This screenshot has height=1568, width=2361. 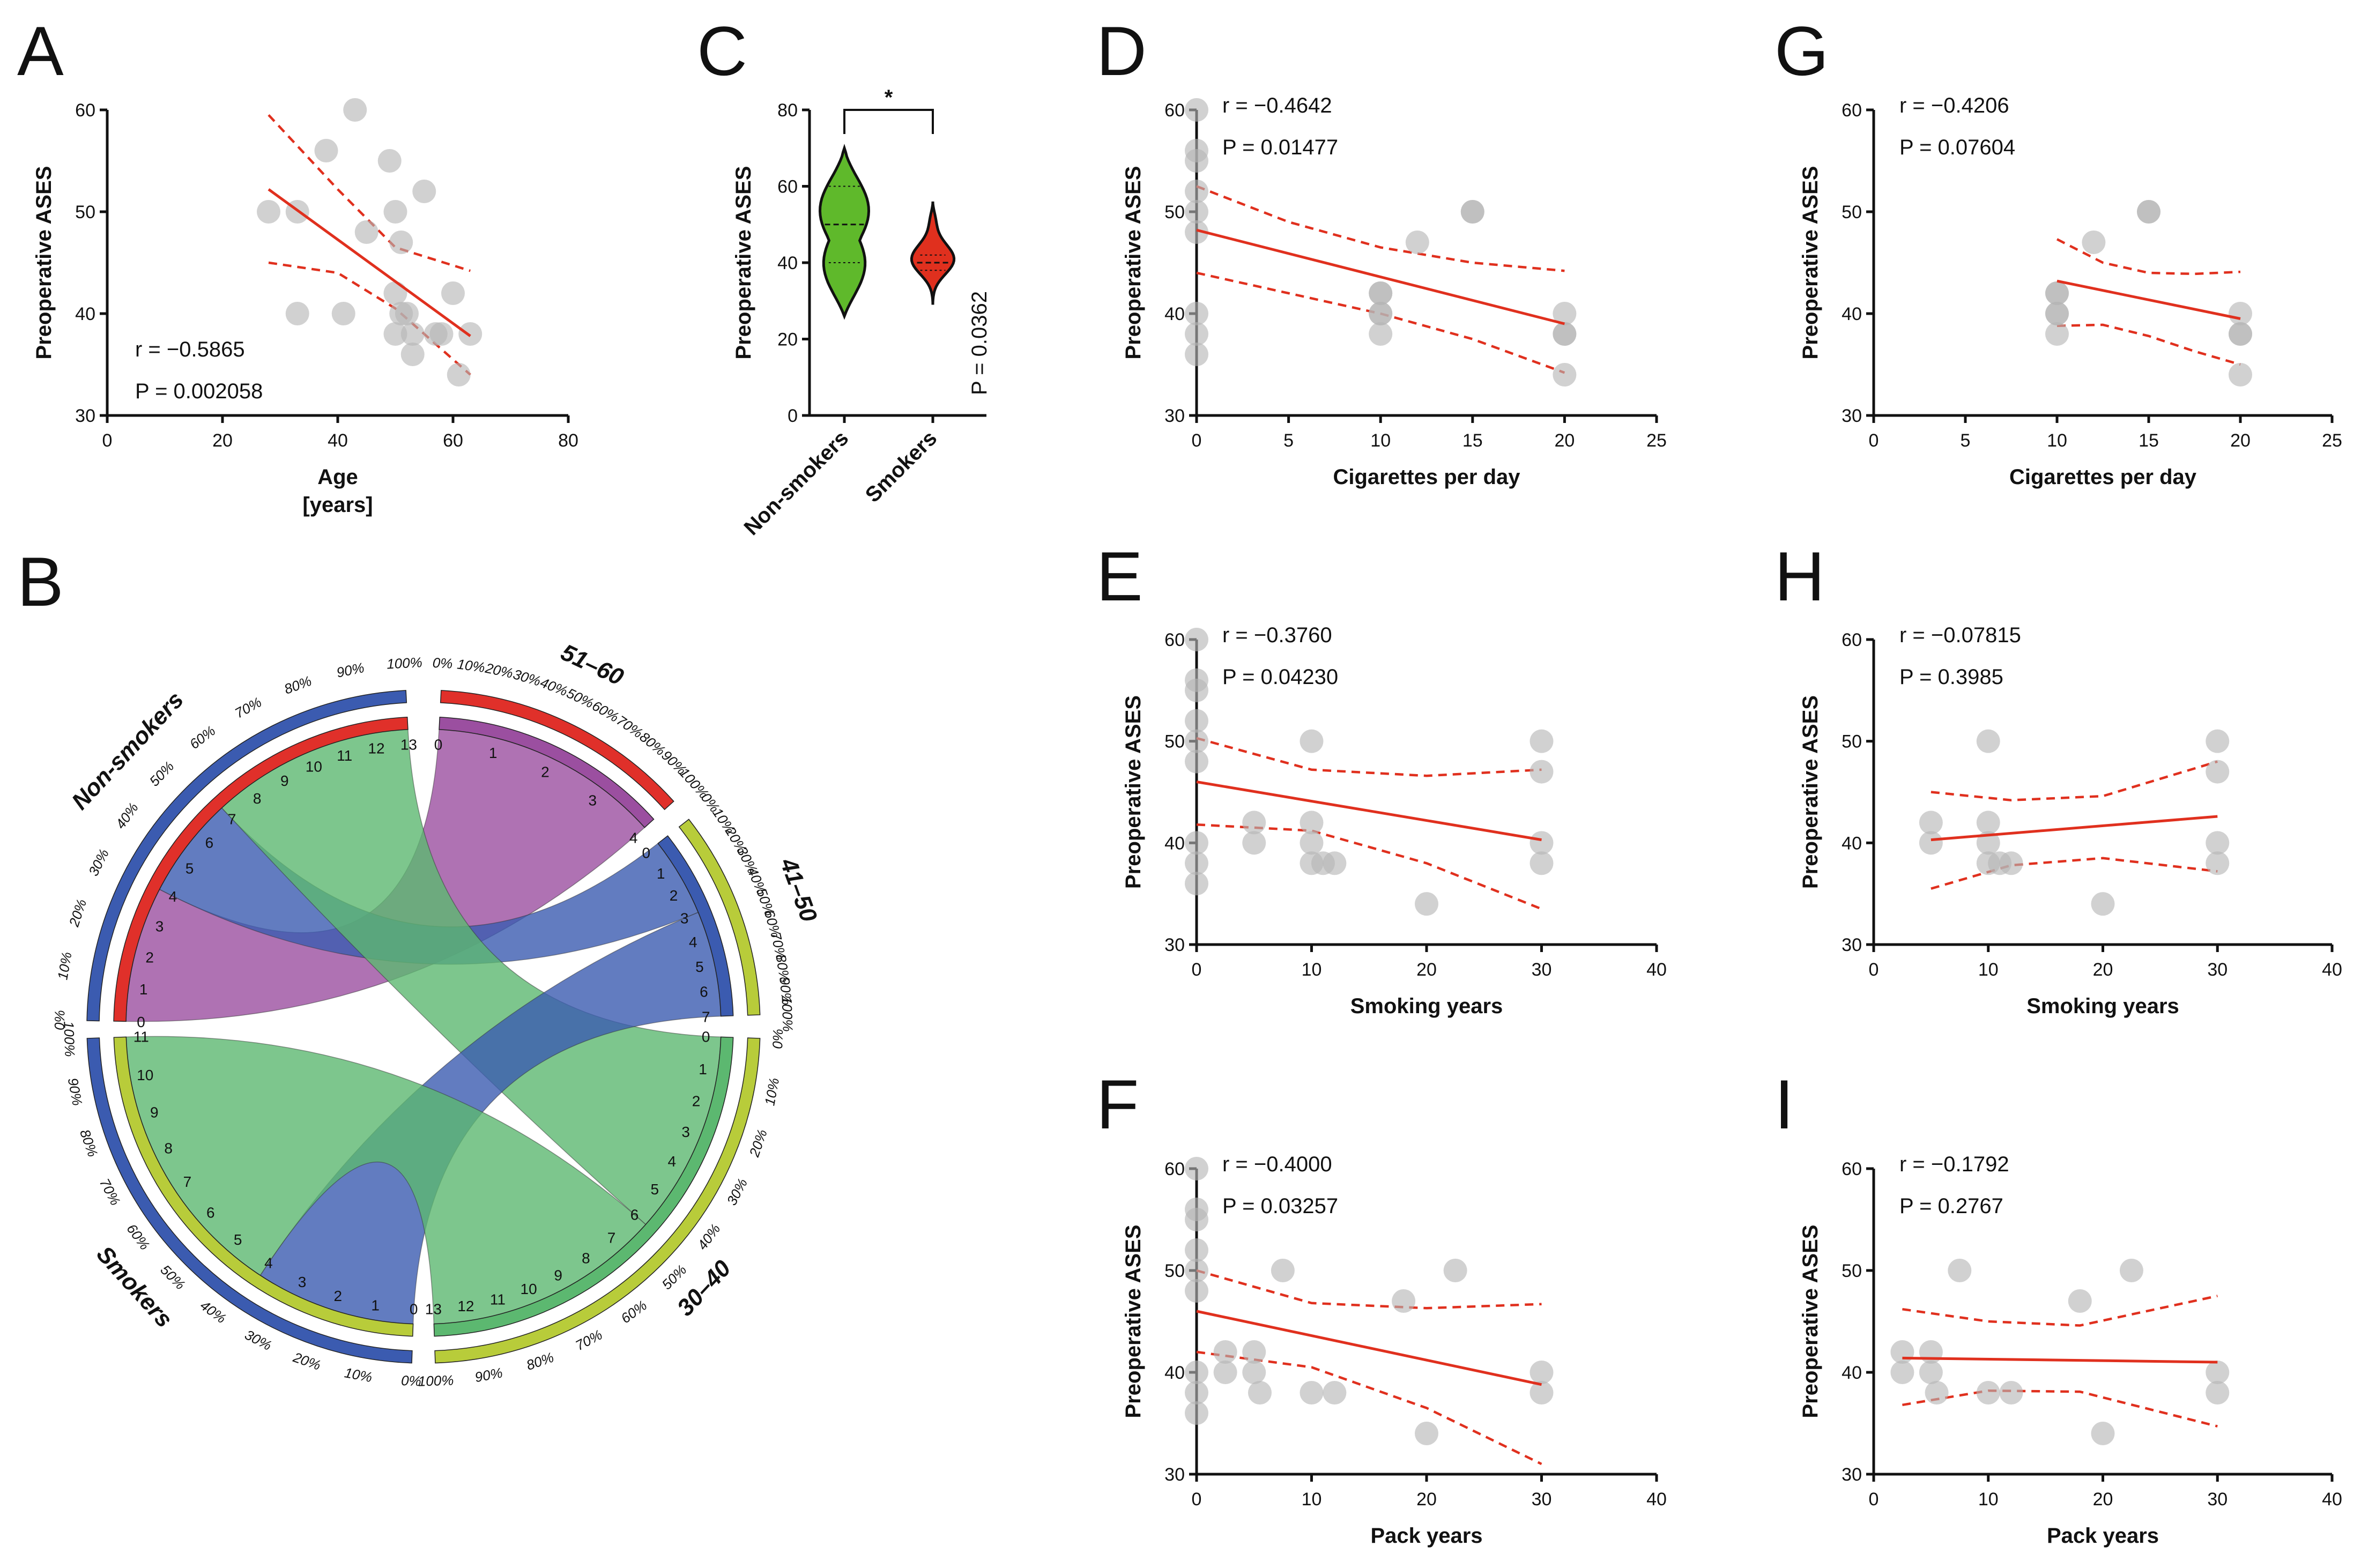 I want to click on chord-count-label: 3, so click(x=159, y=926).